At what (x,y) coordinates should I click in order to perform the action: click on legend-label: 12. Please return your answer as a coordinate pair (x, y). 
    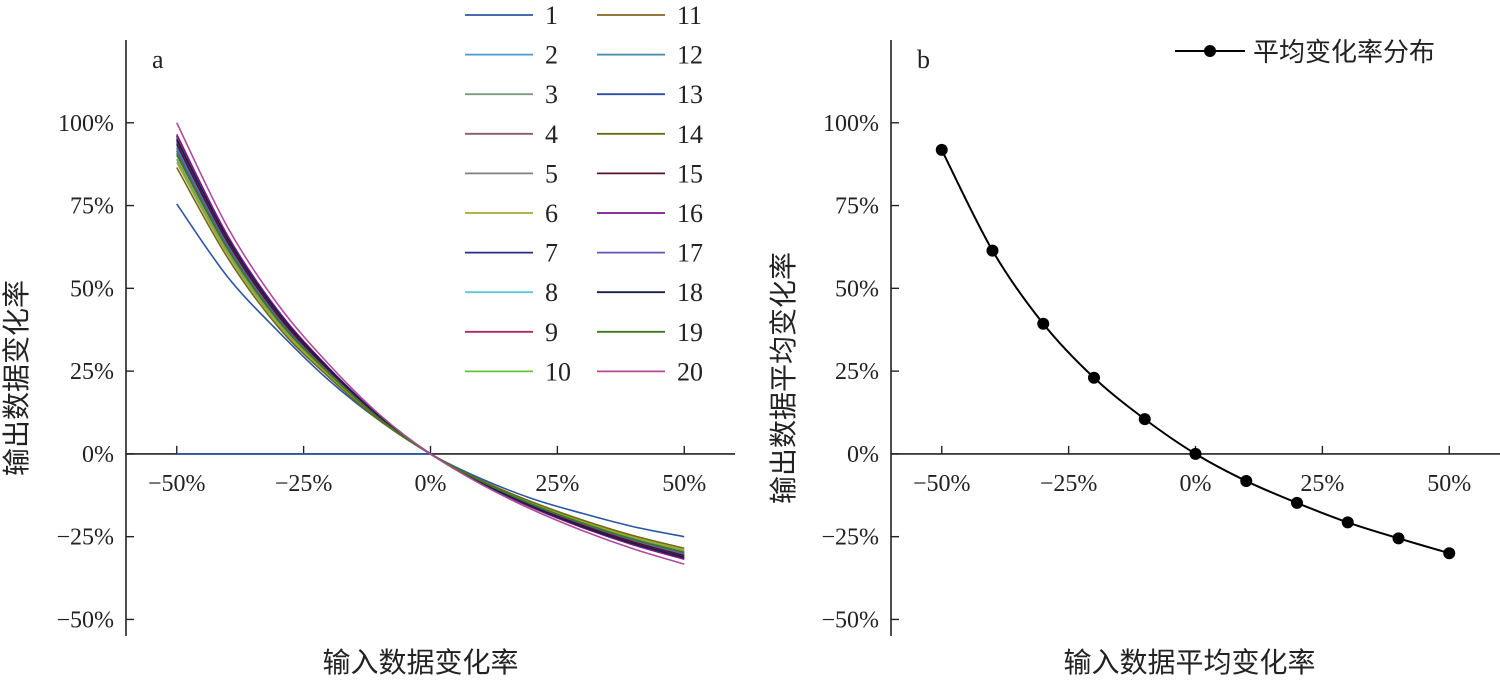
    Looking at the image, I should click on (690, 55).